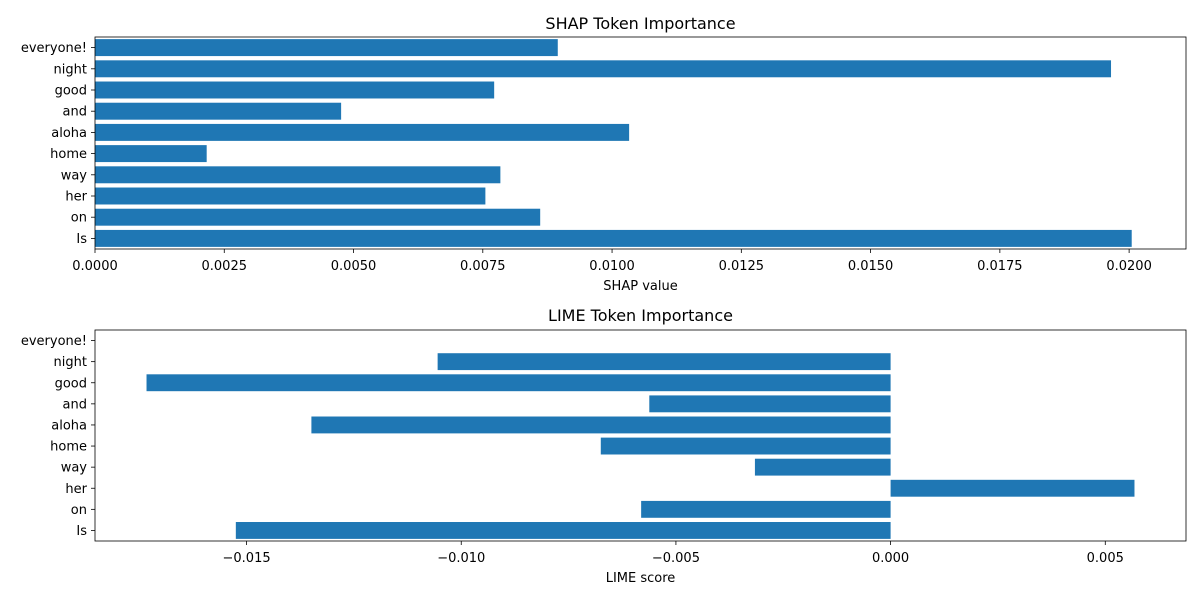 Image resolution: width=1200 pixels, height=600 pixels. I want to click on lime-x-tick-label: −0.005, so click(676, 558).